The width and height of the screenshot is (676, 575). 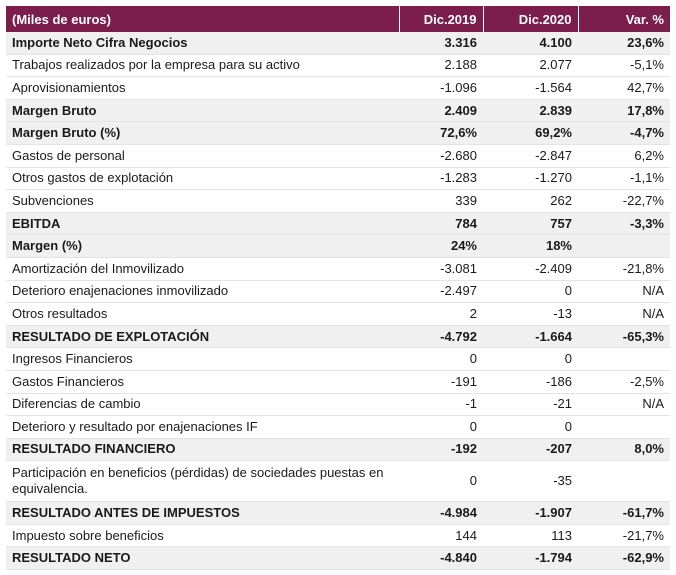 What do you see at coordinates (441, 43) in the screenshot?
I see `value-dic-2019: 3.316` at bounding box center [441, 43].